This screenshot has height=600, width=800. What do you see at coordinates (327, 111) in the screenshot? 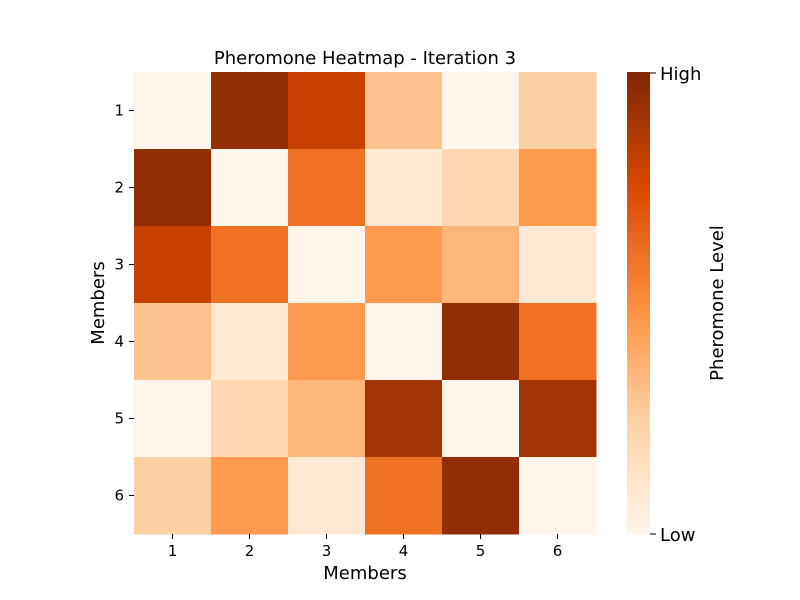
I see `heatmap-cell-r1-c3` at bounding box center [327, 111].